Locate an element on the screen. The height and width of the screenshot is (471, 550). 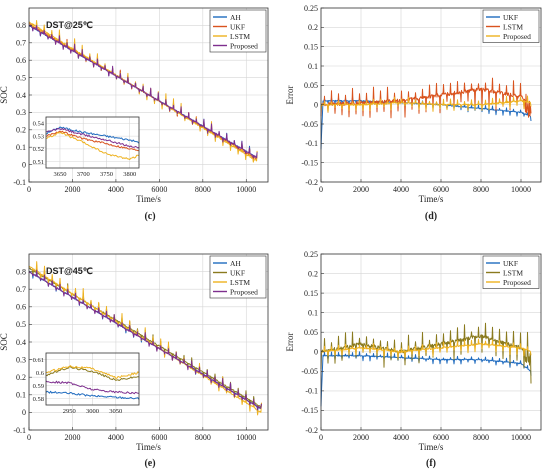
inset-y-tick-label: 0.51 is located at coordinates (38, 162).